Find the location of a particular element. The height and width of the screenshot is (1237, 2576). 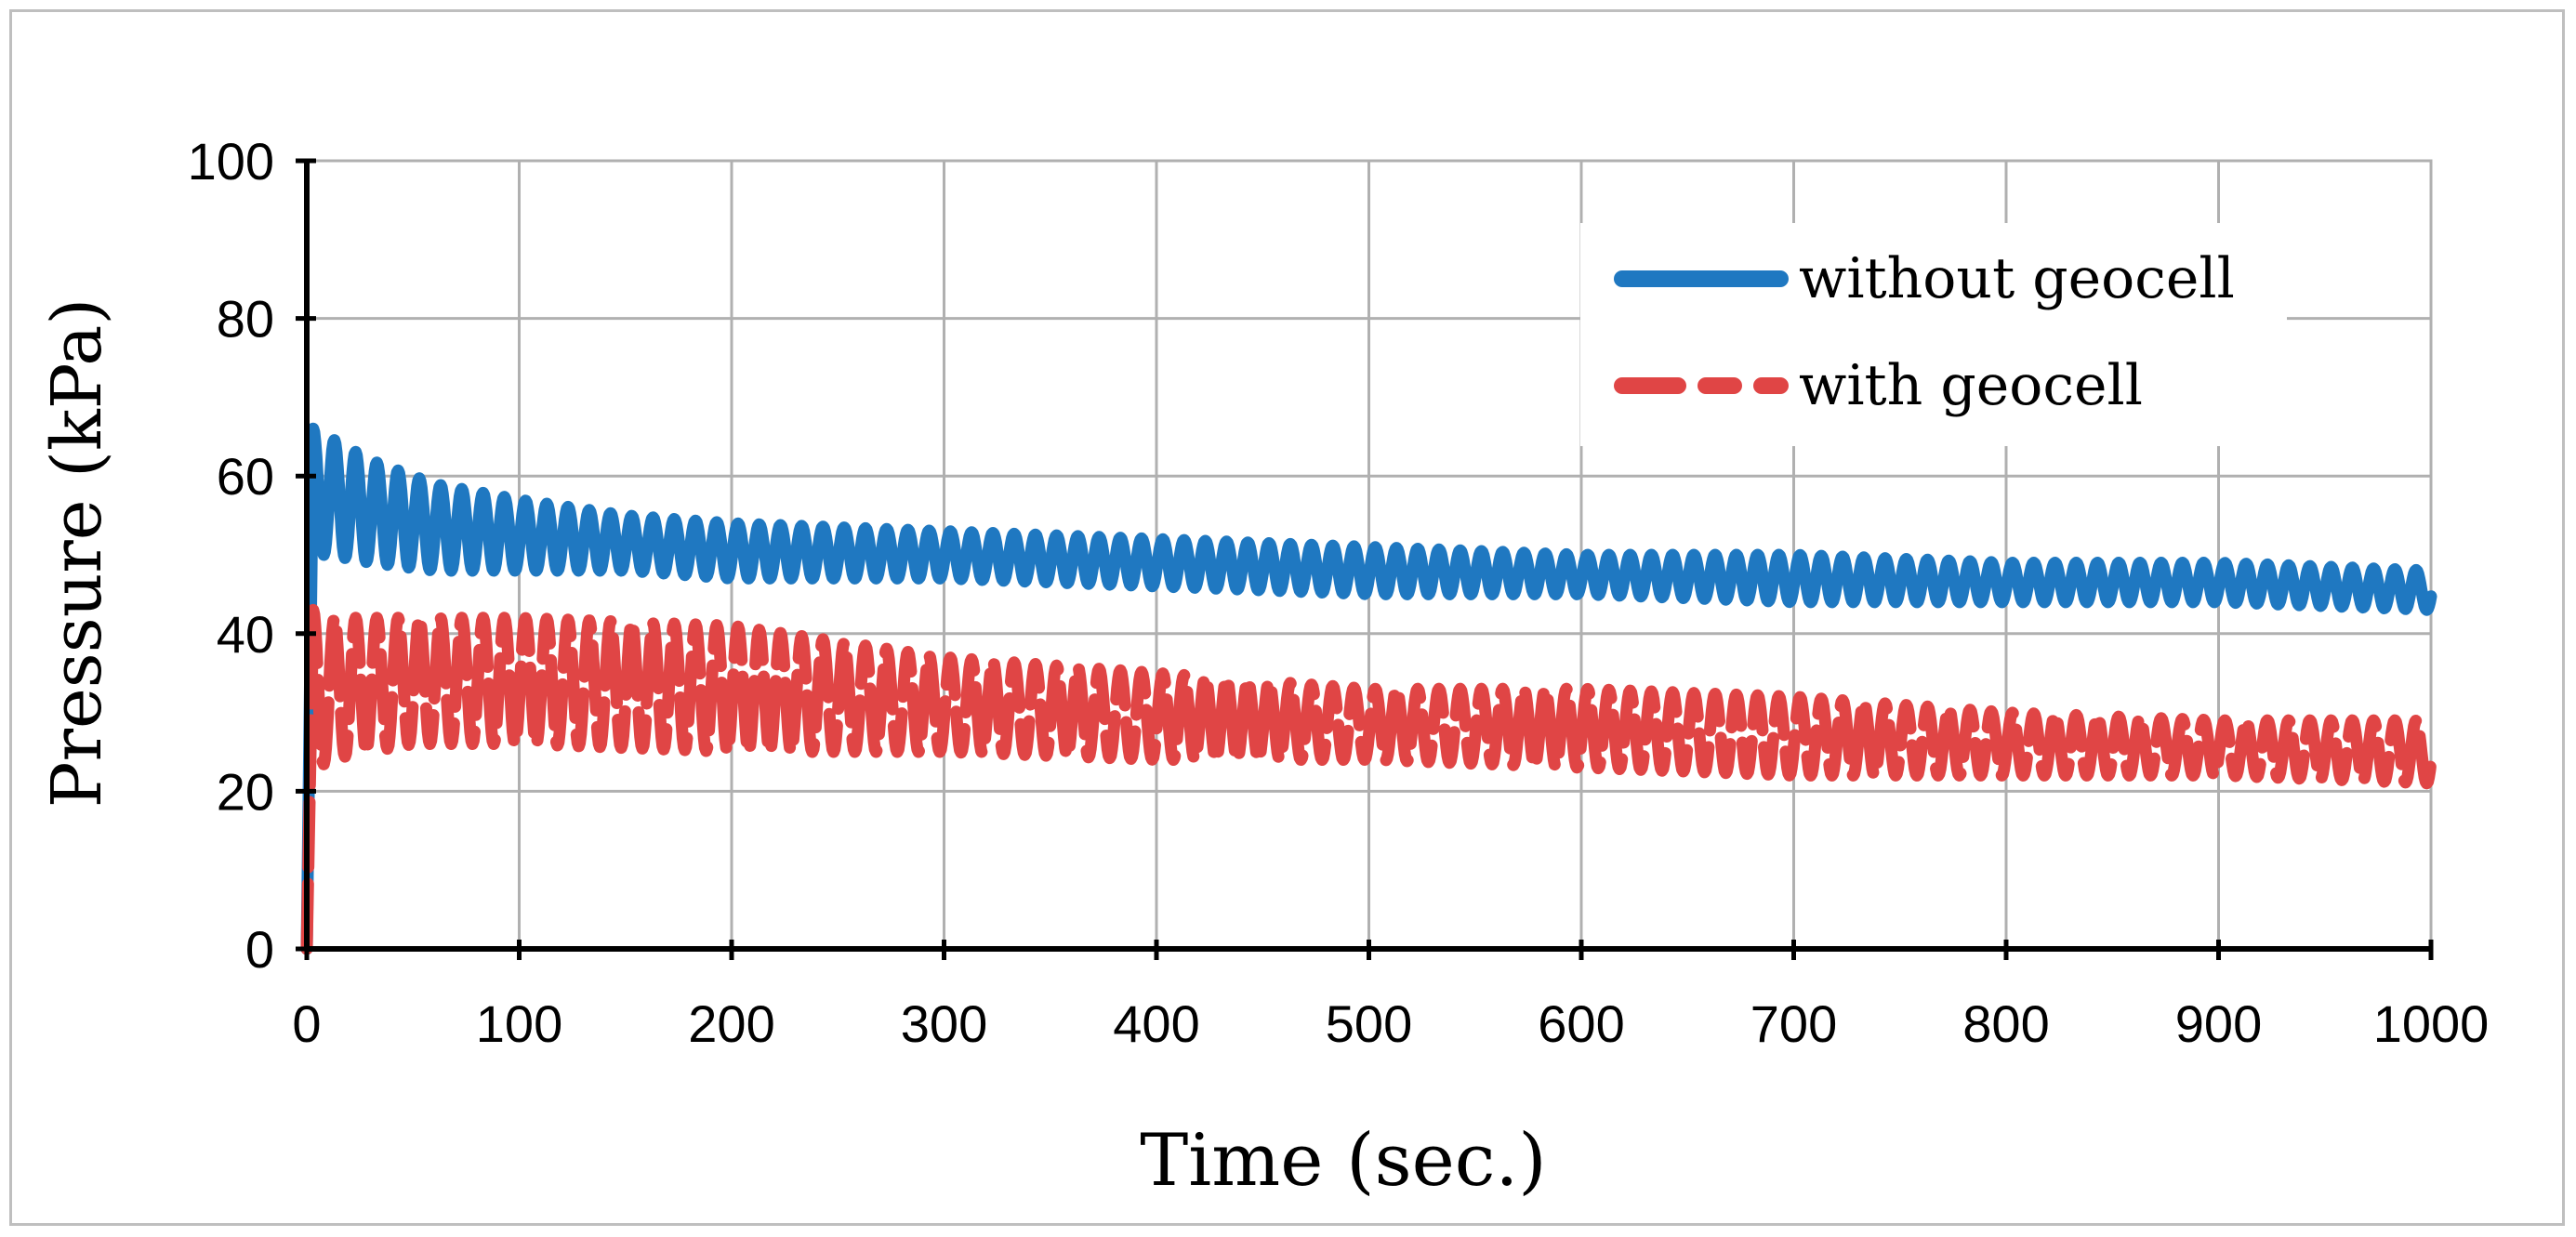

x-tick-label-600: 600 is located at coordinates (1581, 1023).